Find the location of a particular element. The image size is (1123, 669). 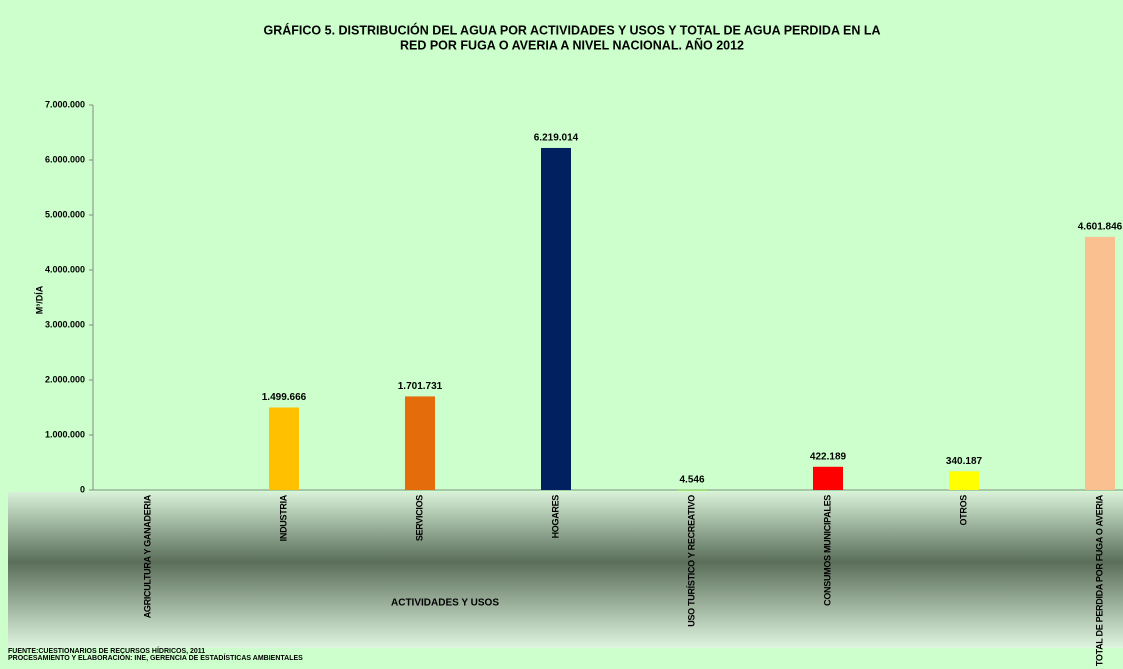

x-tick-label: HOGARES is located at coordinates (555, 517).